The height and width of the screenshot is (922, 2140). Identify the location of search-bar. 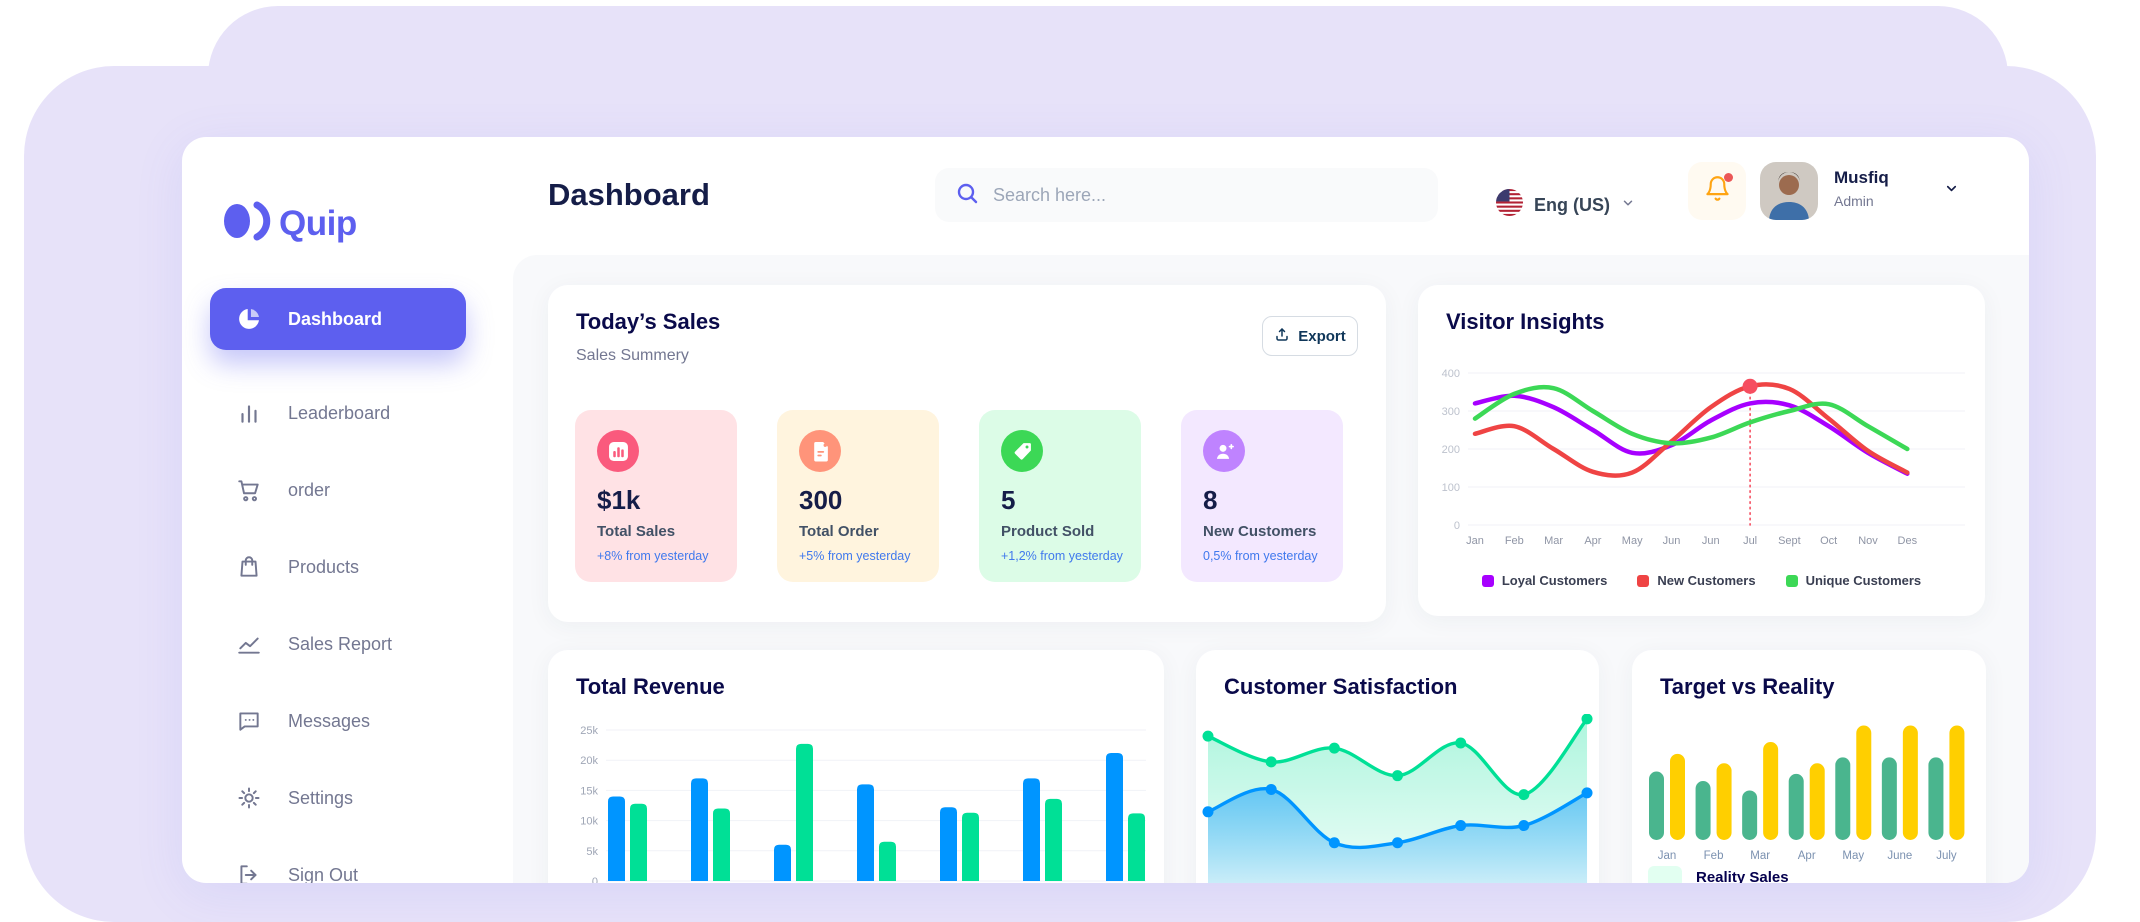
(1186, 195).